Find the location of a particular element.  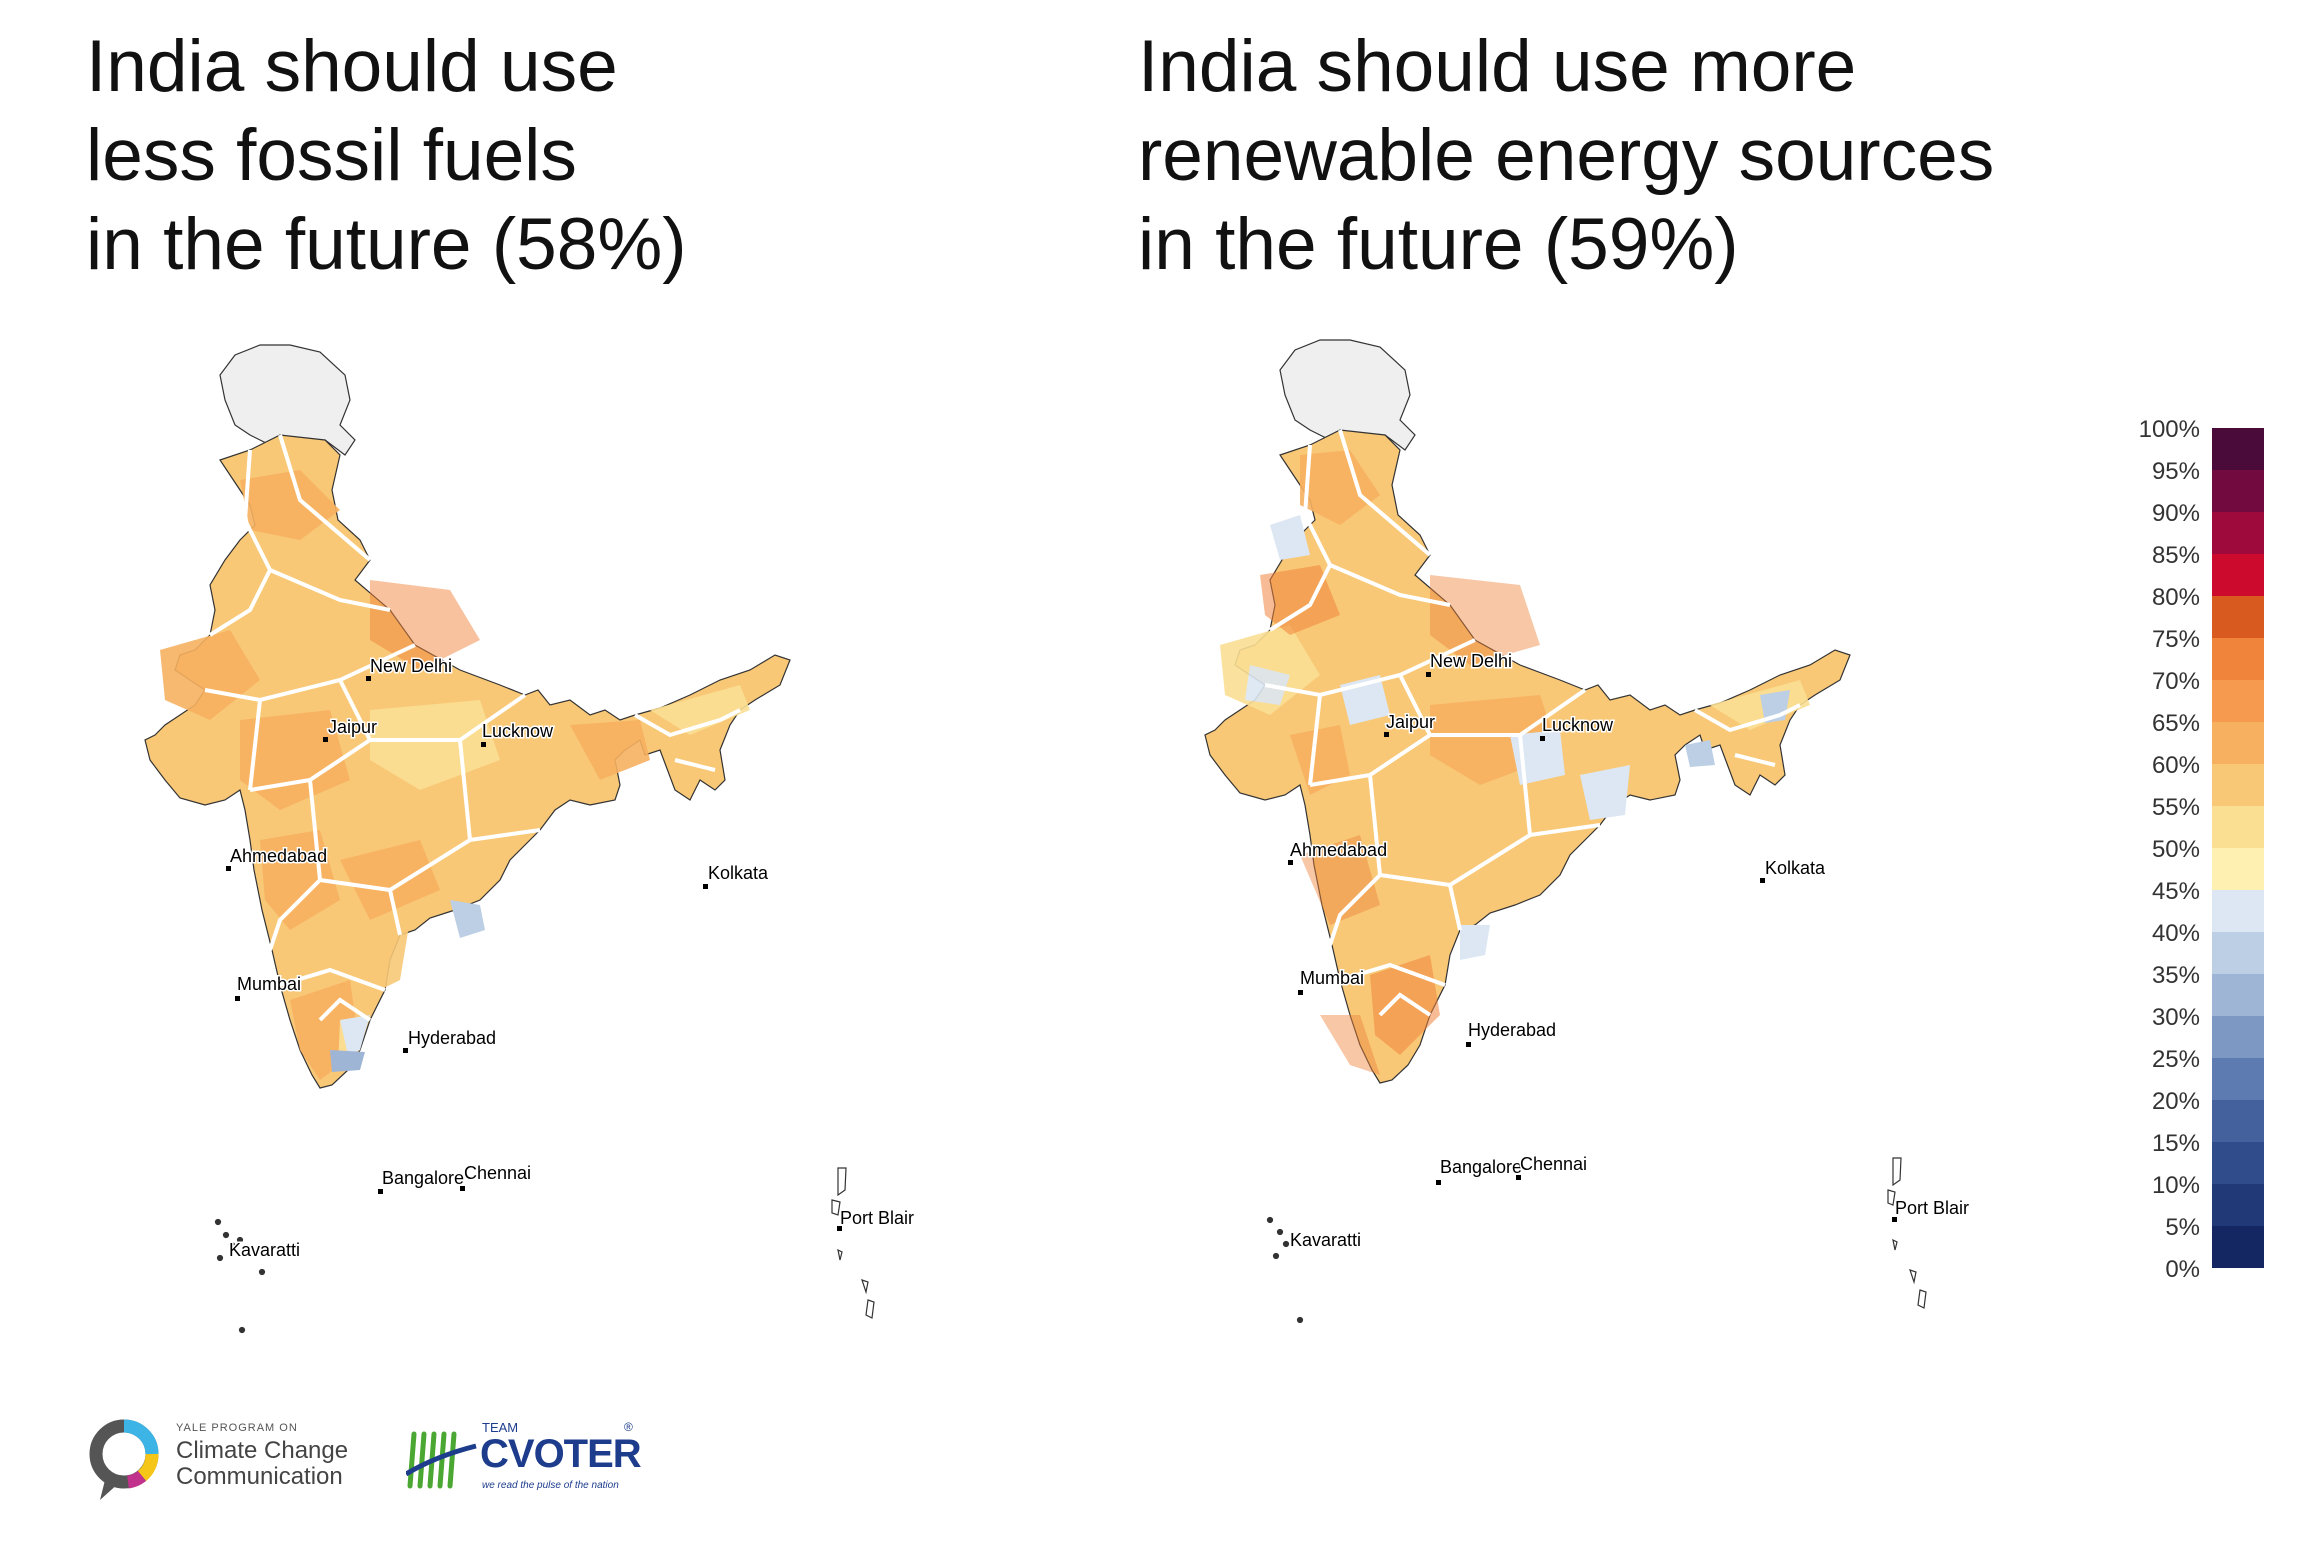

yale-title: Climate Change Communication is located at coordinates (262, 1464).